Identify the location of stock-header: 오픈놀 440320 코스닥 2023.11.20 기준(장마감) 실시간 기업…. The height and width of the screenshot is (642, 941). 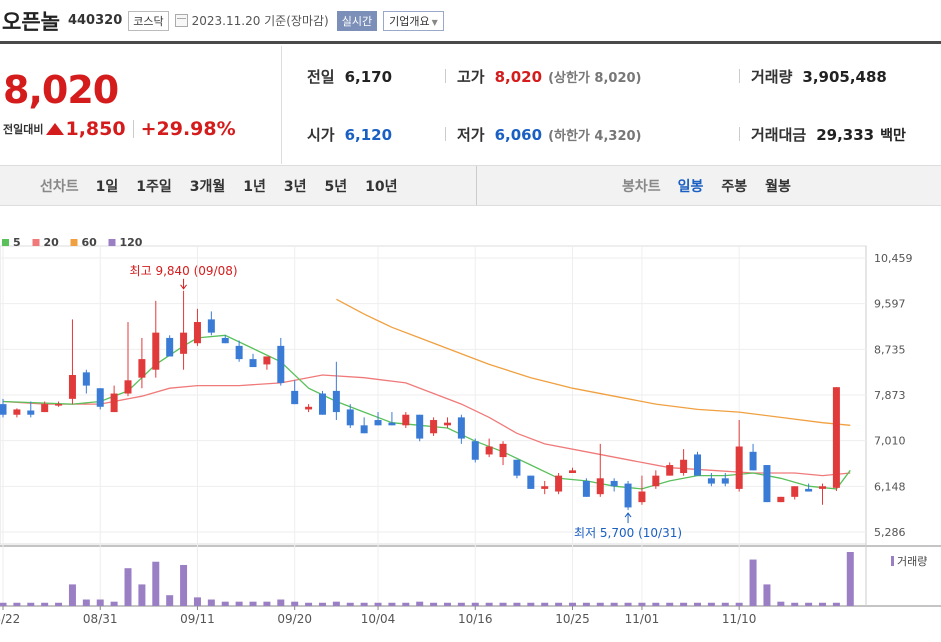
(470, 22).